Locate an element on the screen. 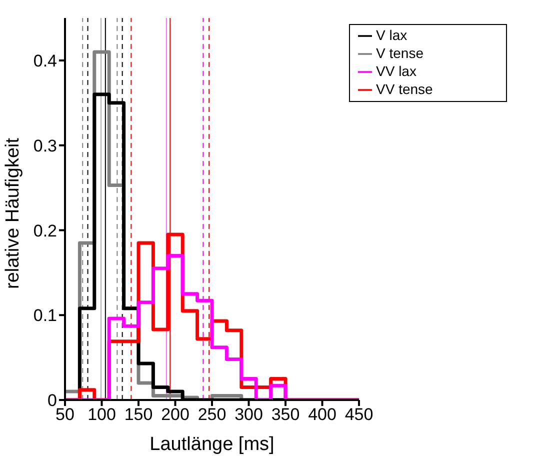  y-tick-label: 0.3 is located at coordinates (45, 146).